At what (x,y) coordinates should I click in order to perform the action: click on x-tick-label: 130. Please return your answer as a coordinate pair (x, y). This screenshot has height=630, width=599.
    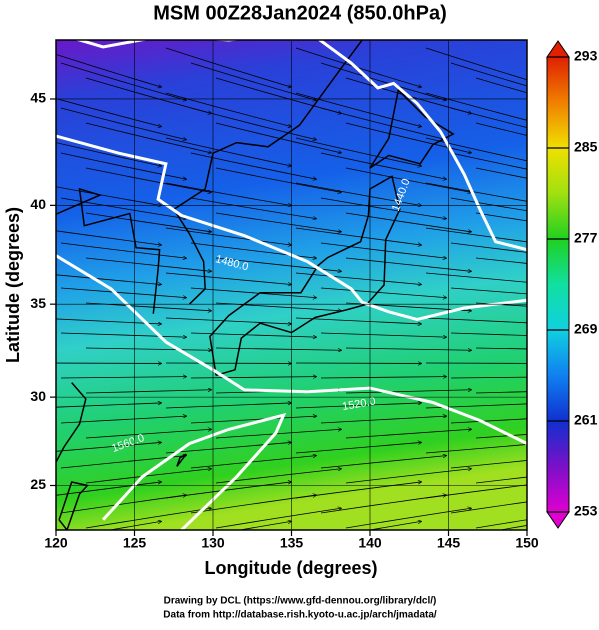
    Looking at the image, I should click on (213, 543).